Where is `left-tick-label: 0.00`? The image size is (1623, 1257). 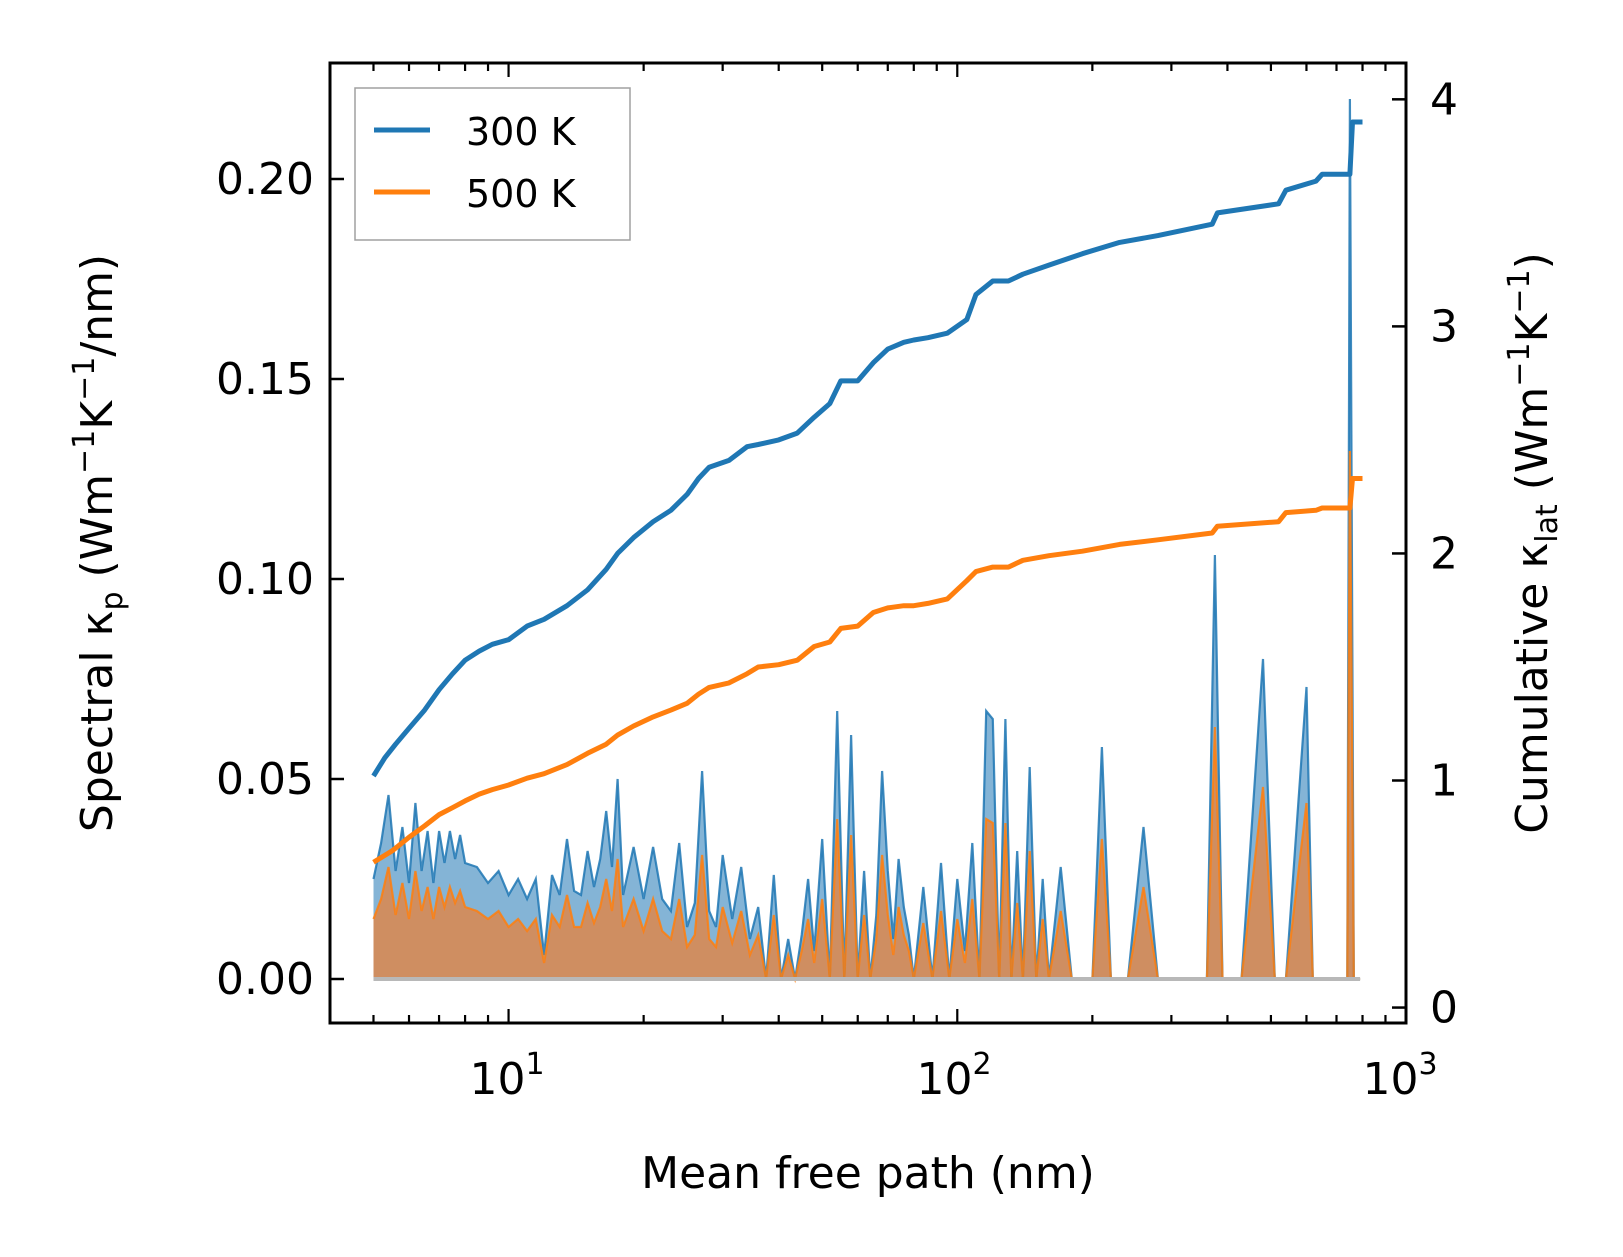 left-tick-label: 0.00 is located at coordinates (265, 979).